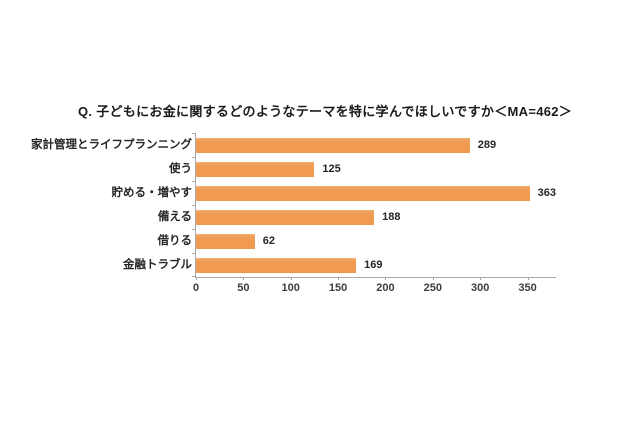 The image size is (640, 426). Describe the element at coordinates (111, 145) in the screenshot. I see `category-label: 家計管理とライフプランニング` at that location.